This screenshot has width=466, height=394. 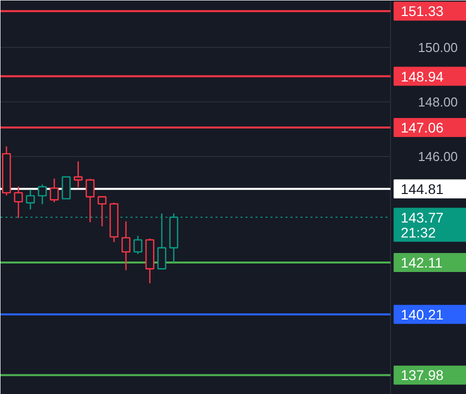 I want to click on y-tick-label: 150.00, so click(x=438, y=47).